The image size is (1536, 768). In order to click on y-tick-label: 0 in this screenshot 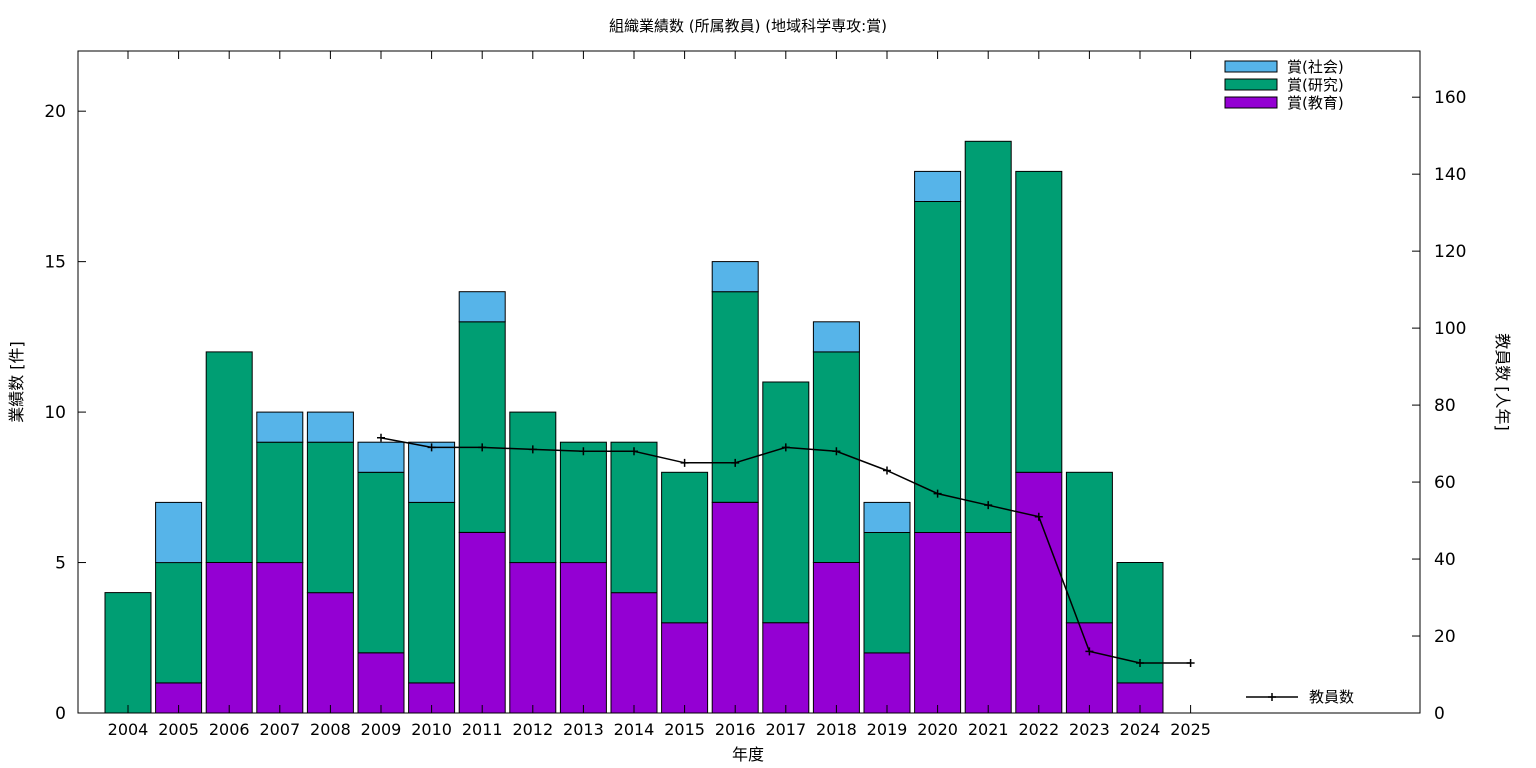, I will do `click(60, 714)`.